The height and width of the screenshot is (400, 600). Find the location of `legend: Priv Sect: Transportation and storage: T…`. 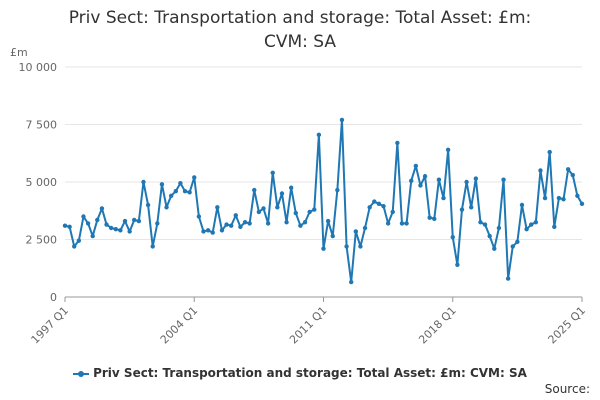

legend: Priv Sect: Transportation and storage: T… is located at coordinates (300, 373).